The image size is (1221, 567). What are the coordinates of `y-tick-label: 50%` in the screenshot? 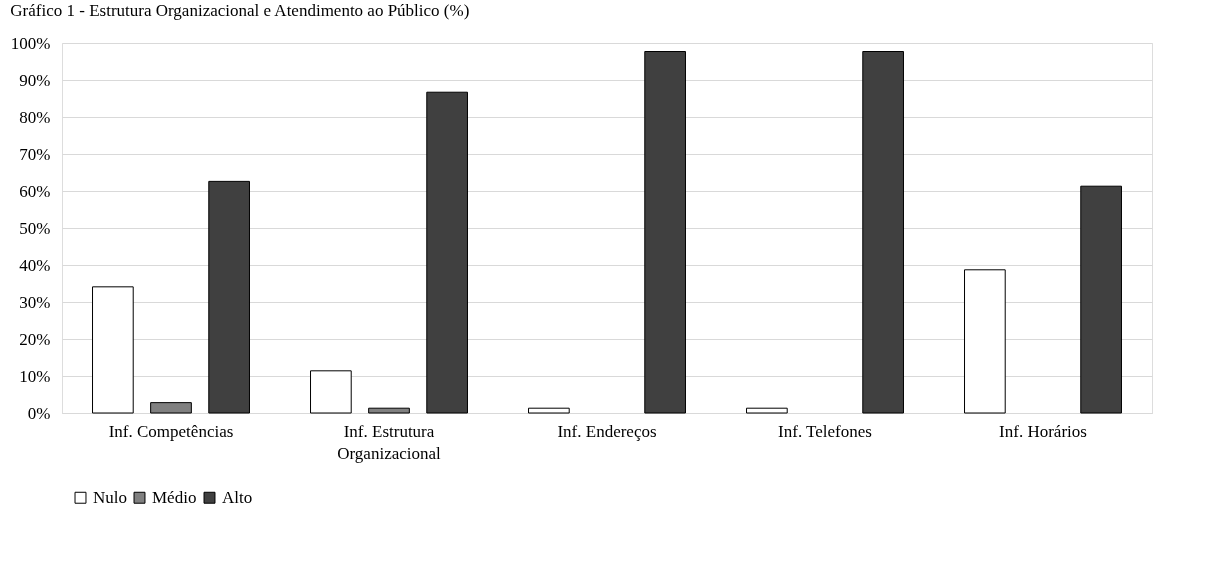 It's located at (35, 228).